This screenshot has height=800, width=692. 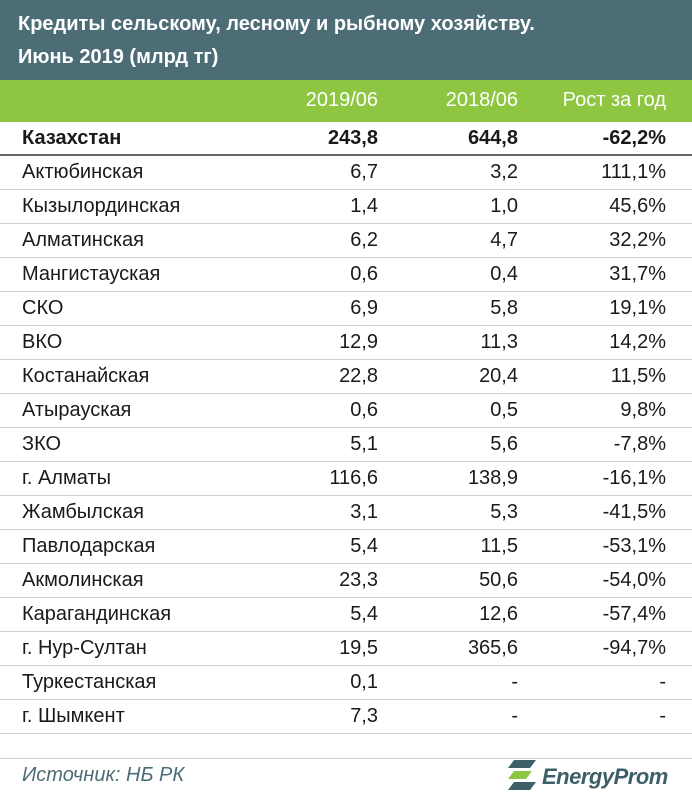 What do you see at coordinates (364, 512) in the screenshot?
I see `value-2019: 3,1` at bounding box center [364, 512].